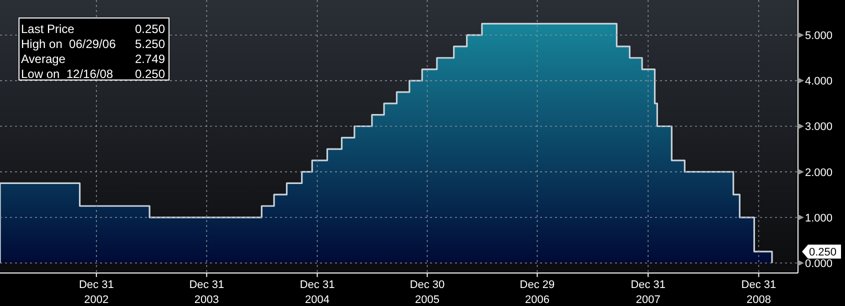 This screenshot has height=306, width=845. I want to click on annotation: 2.749, so click(150, 59).